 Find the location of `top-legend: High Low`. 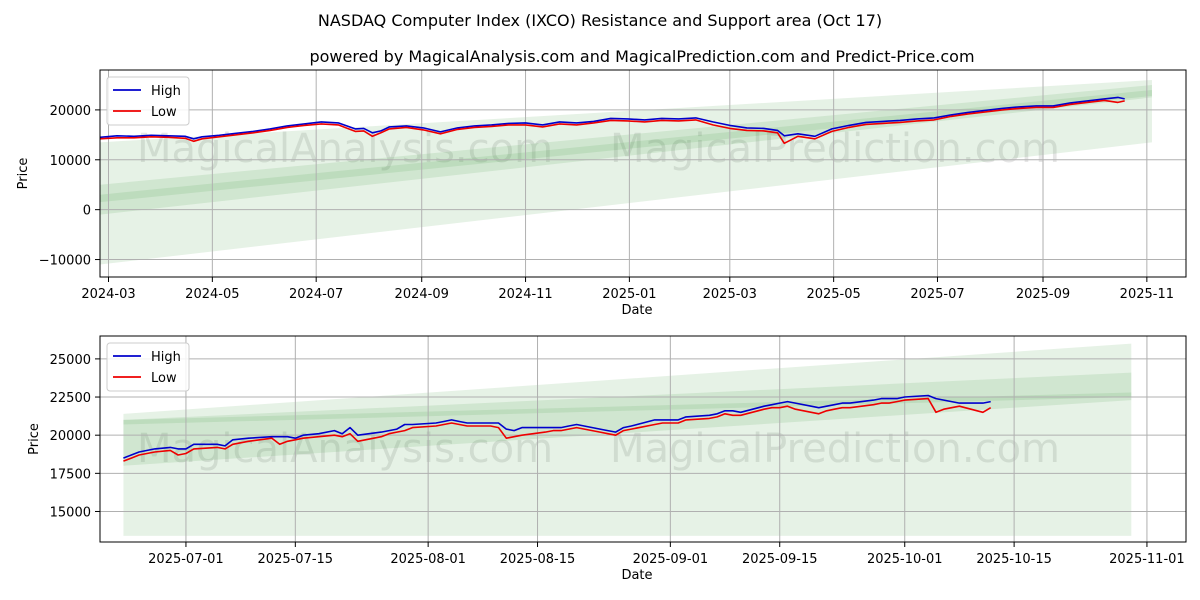

top-legend: High Low is located at coordinates (148, 101).